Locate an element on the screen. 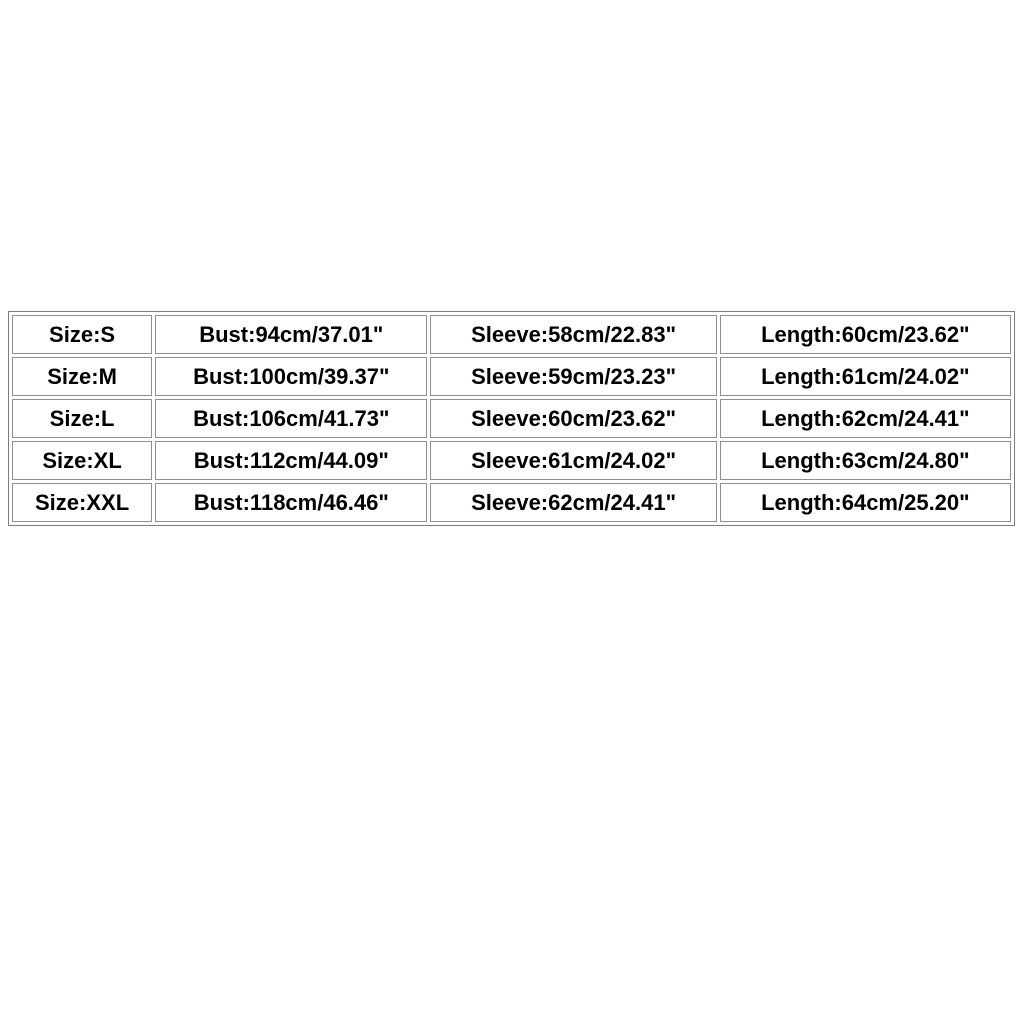 This screenshot has height=1024, width=1024. bust-cell: Bust:94cm/37.01" is located at coordinates (291, 334).